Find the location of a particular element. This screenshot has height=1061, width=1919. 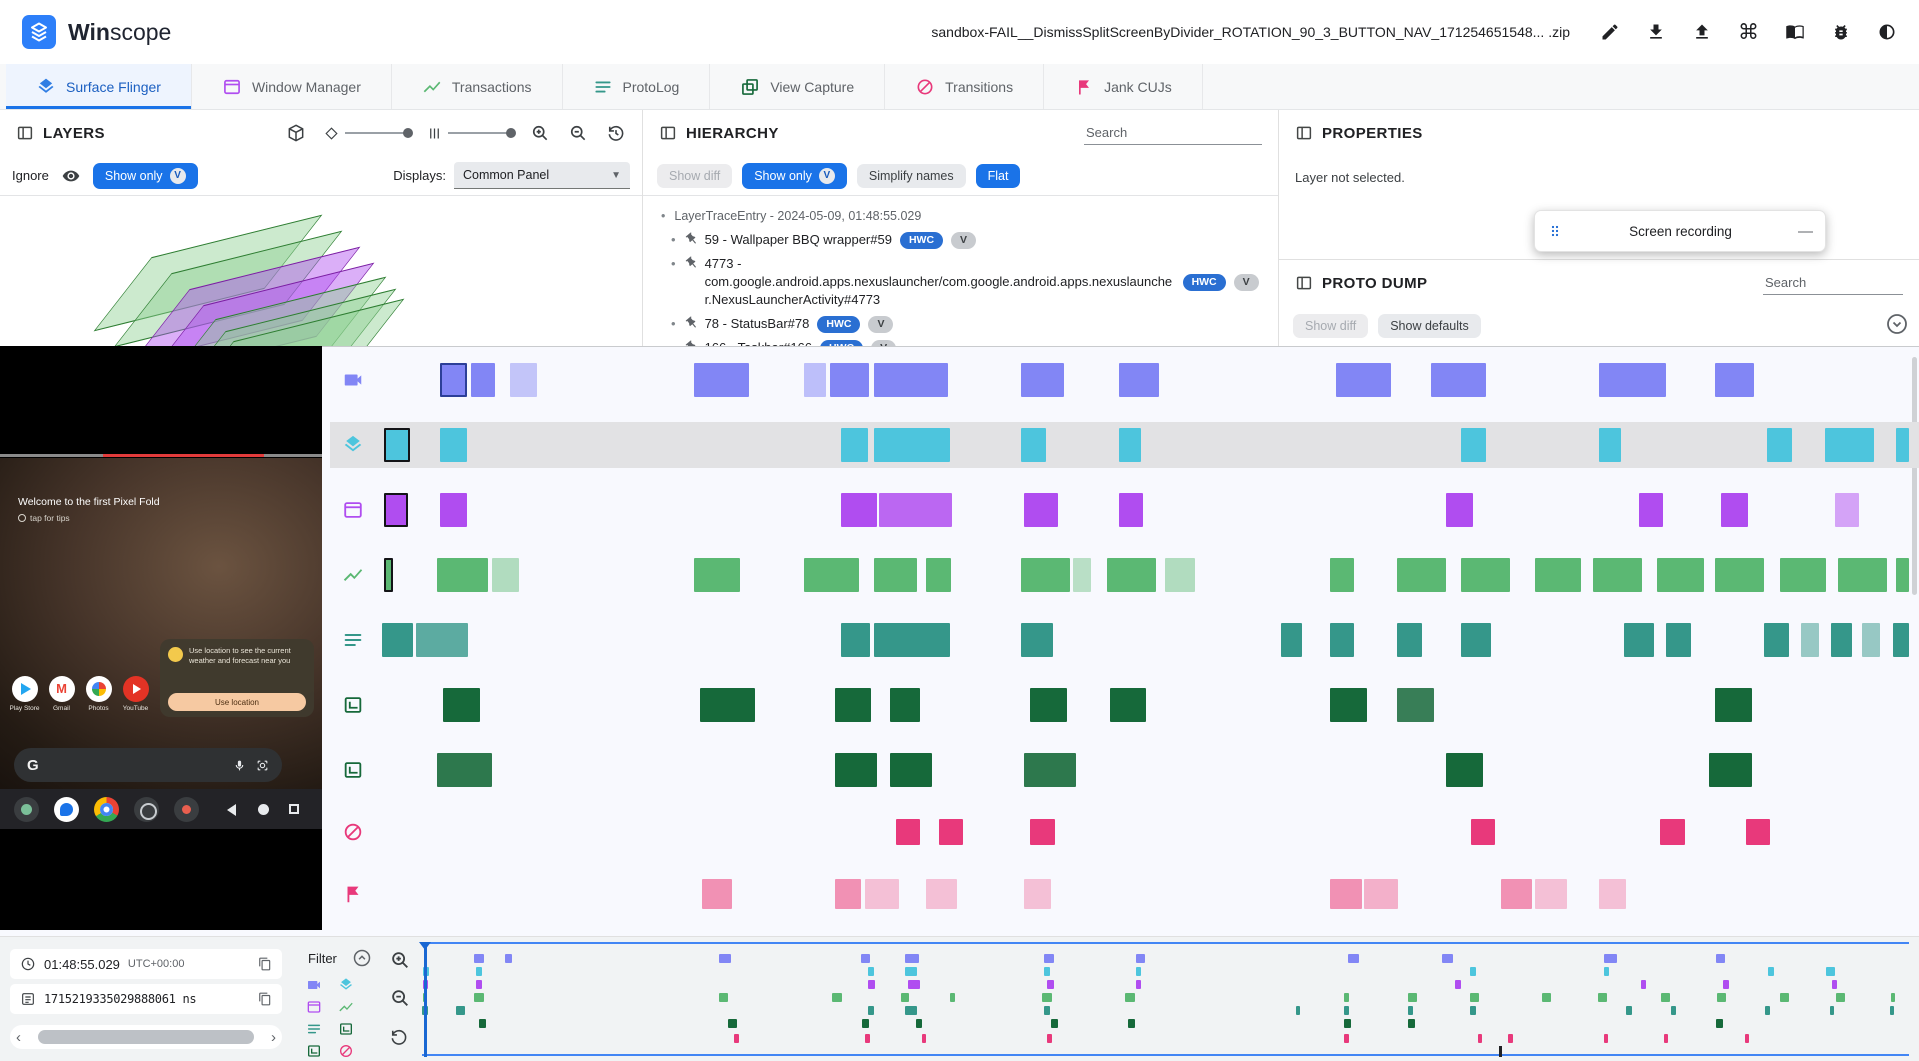

documentation-icon is located at coordinates (1795, 32).